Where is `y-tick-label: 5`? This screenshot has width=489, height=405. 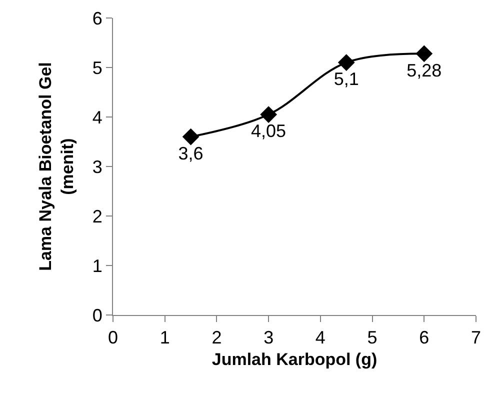
y-tick-label: 5 is located at coordinates (97, 68).